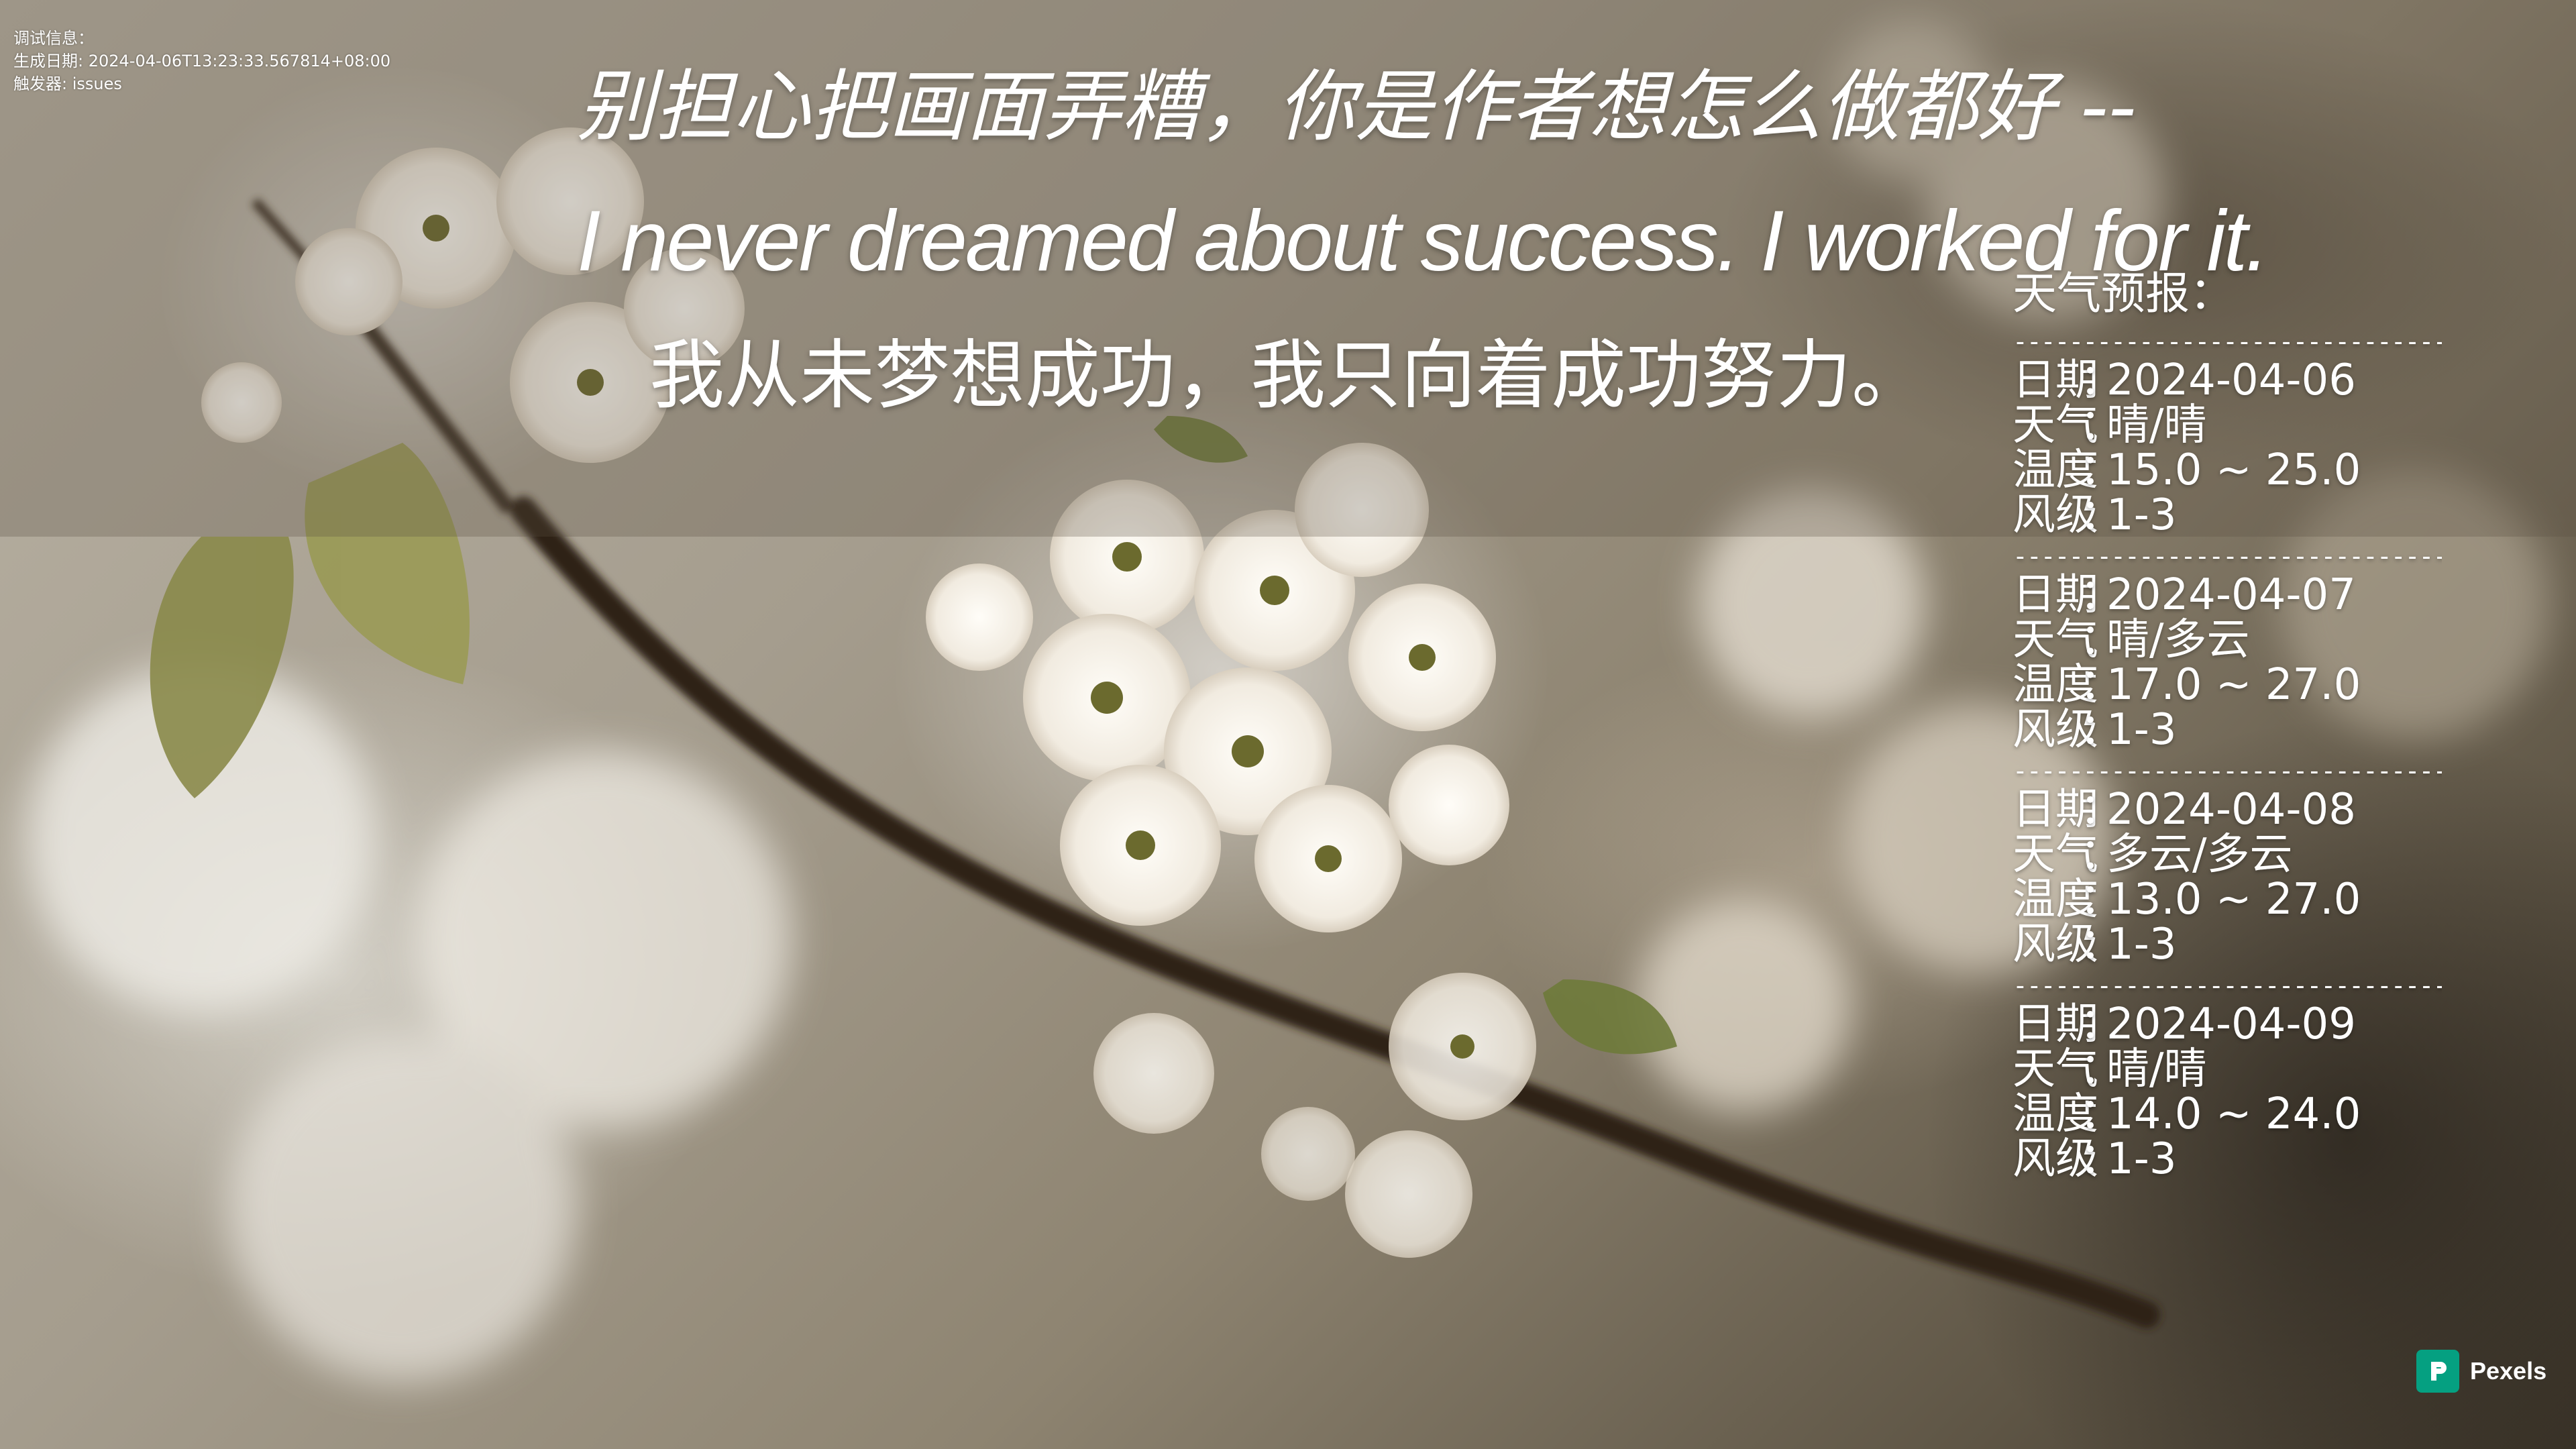 This screenshot has width=2576, height=1449. Describe the element at coordinates (1357, 107) in the screenshot. I see `quote-line-chinese-1: 别担心把画面弄糟，你是作者想怎么做都好 --` at that location.